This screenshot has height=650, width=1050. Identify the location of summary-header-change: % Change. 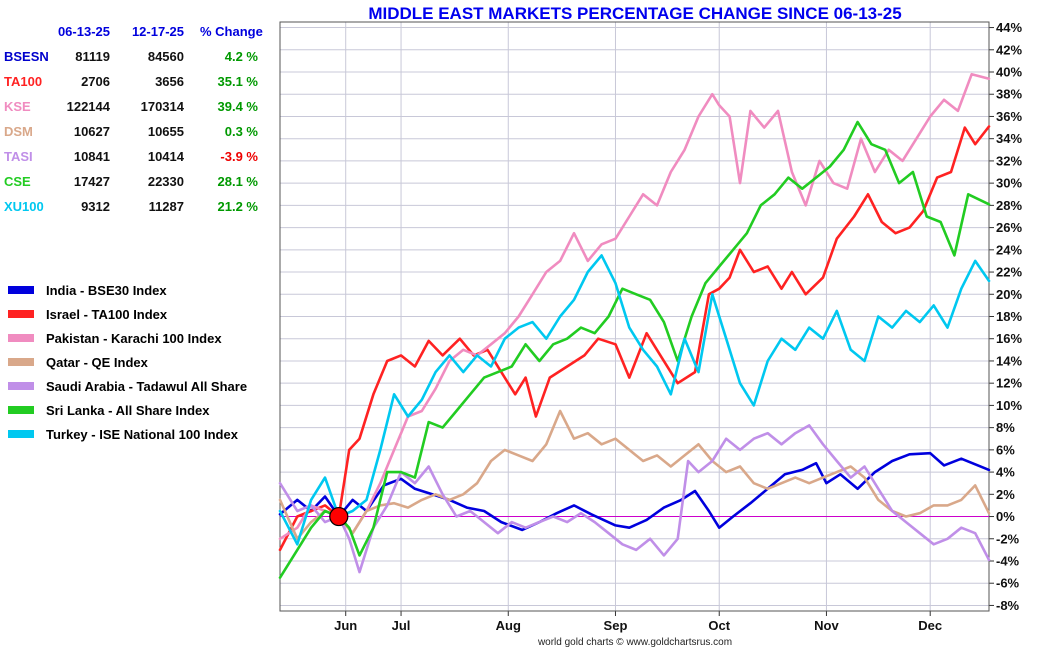
(231, 31).